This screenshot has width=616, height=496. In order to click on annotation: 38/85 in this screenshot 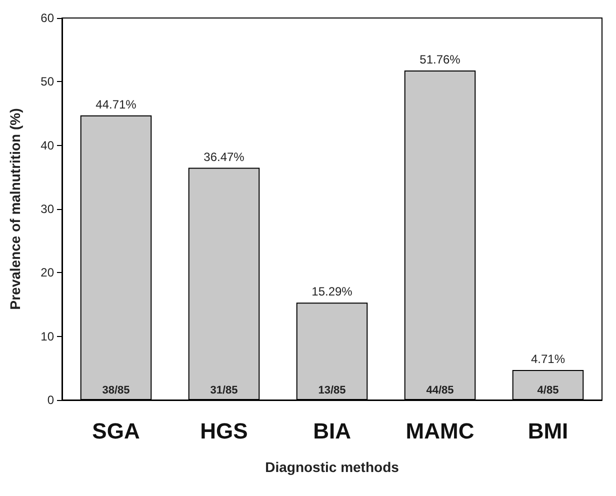, I will do `click(116, 390)`.